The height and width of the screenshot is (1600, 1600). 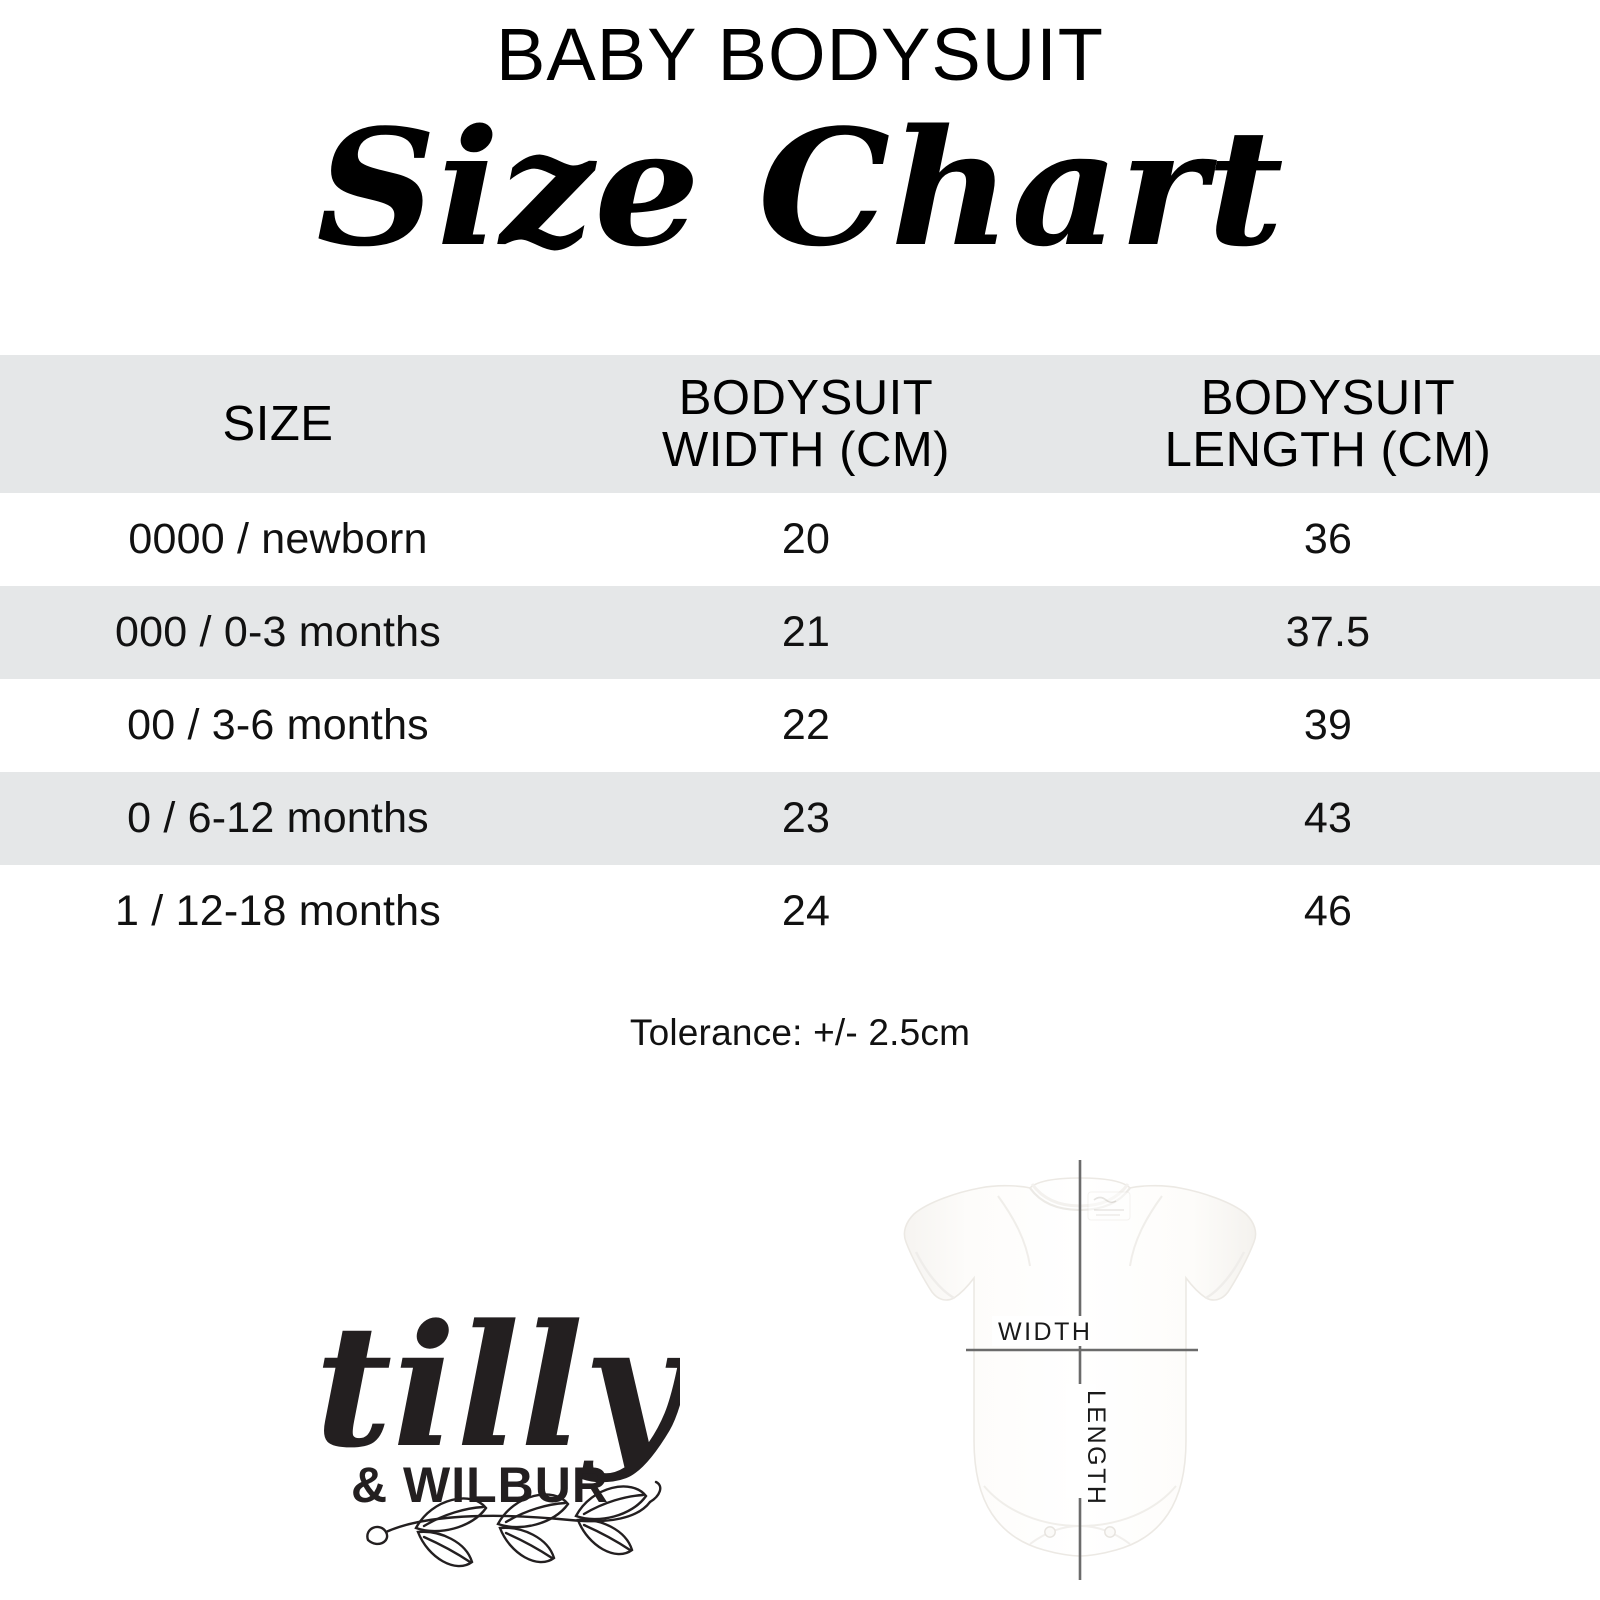 What do you see at coordinates (806, 911) in the screenshot?
I see `cell-width: 24` at bounding box center [806, 911].